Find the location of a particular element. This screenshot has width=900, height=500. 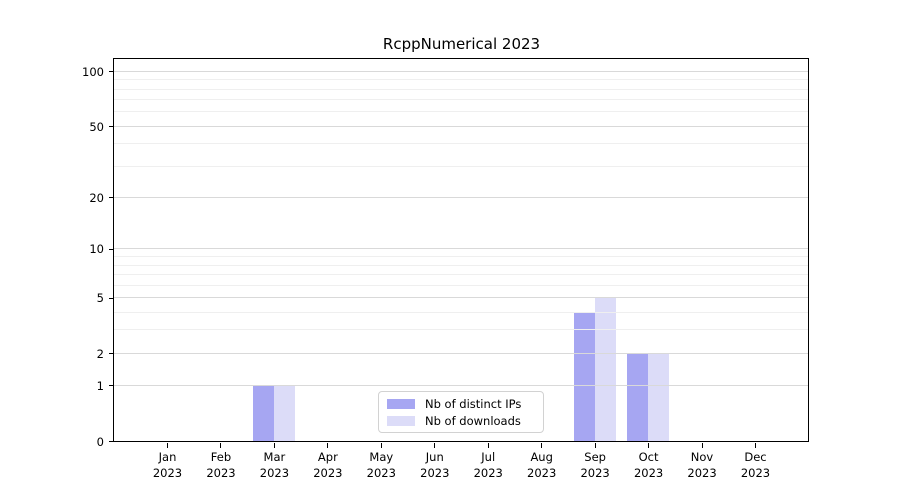

bar-downloads-oct is located at coordinates (659, 397).